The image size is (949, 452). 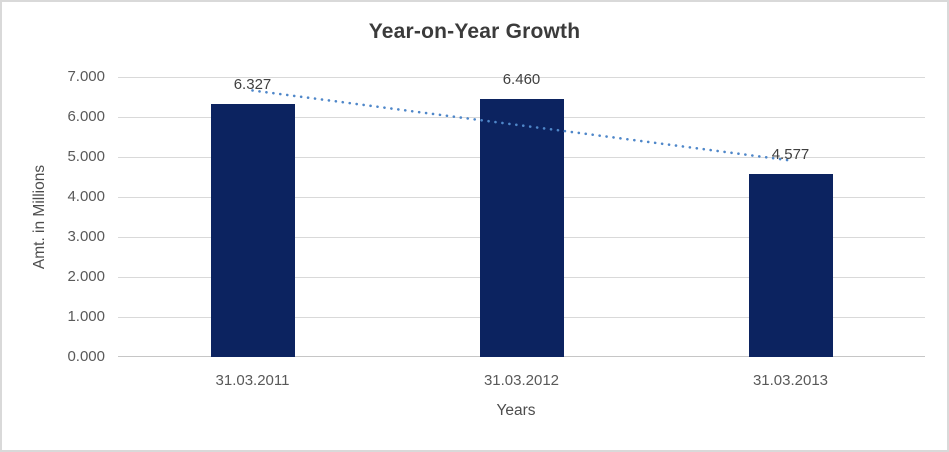 I want to click on y-axis-title: Amt. in Millions, so click(x=39, y=217).